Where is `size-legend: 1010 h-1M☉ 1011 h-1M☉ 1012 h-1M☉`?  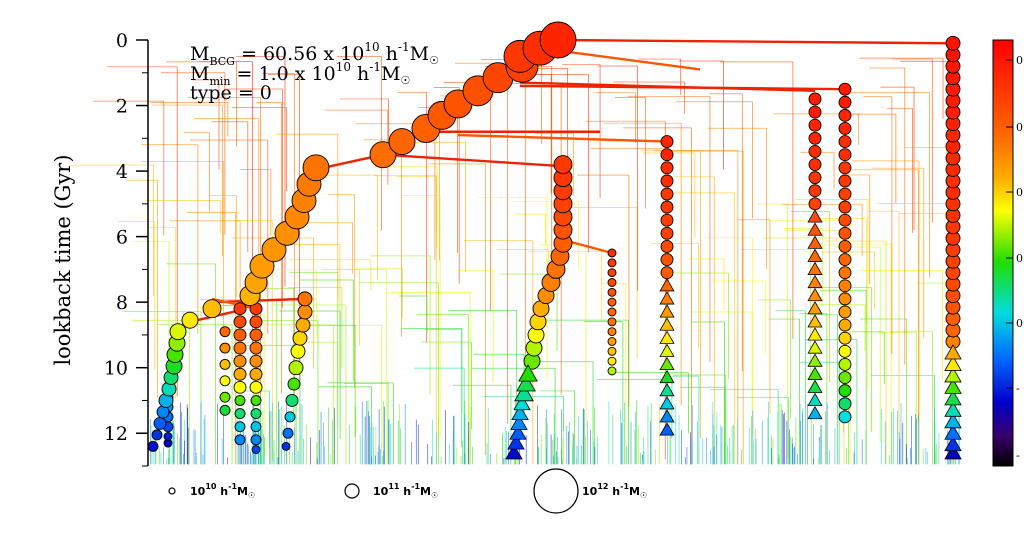 size-legend: 1010 h-1M☉ 1011 h-1M☉ 1012 h-1M☉ is located at coordinates (407, 491).